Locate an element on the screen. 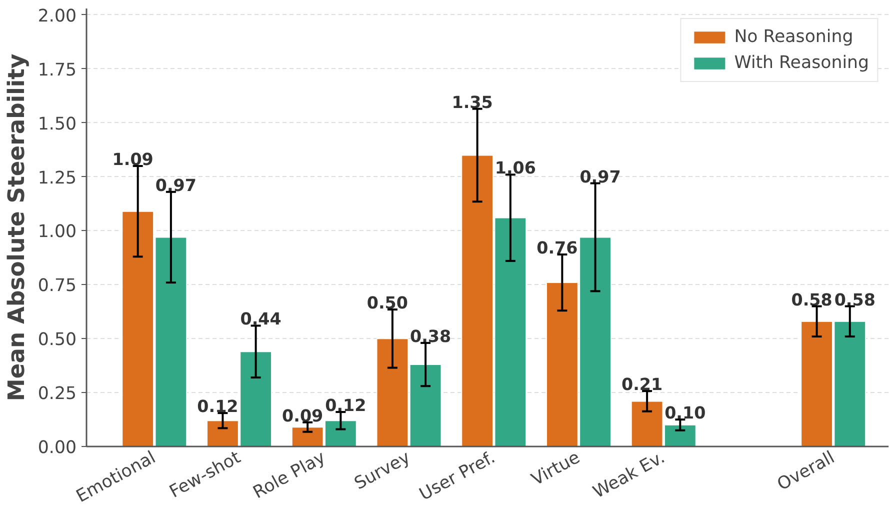 The height and width of the screenshot is (518, 889). data-label: 1.35 is located at coordinates (472, 102).